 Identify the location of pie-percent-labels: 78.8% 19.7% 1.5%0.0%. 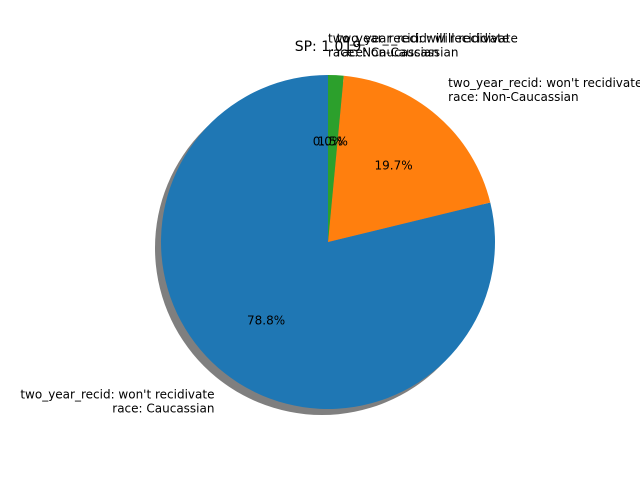
(330, 230).